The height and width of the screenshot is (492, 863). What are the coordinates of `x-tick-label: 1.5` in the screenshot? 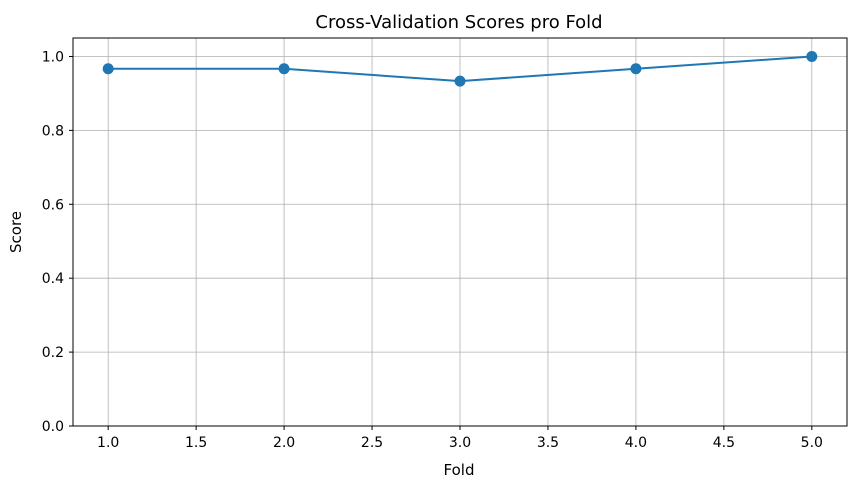 It's located at (196, 443).